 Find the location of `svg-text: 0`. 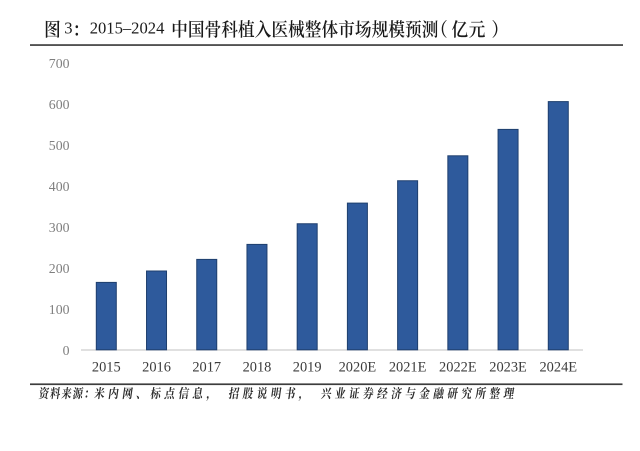

svg-text: 0 is located at coordinates (66, 350).